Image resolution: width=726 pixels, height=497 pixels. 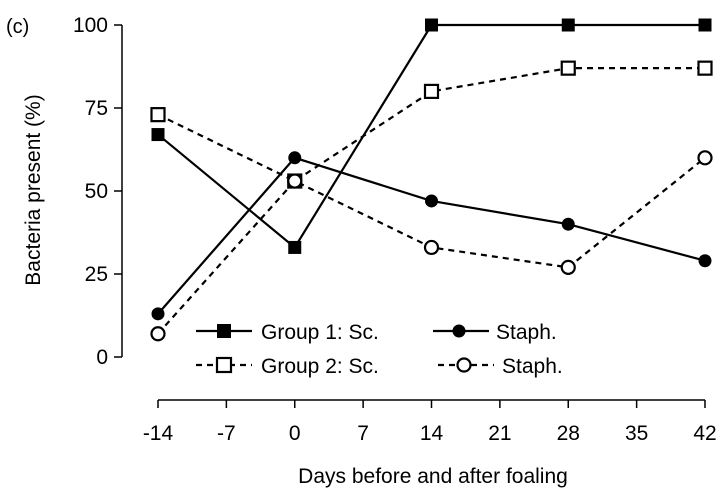 I want to click on y-tick-label: 75, so click(x=96, y=108).